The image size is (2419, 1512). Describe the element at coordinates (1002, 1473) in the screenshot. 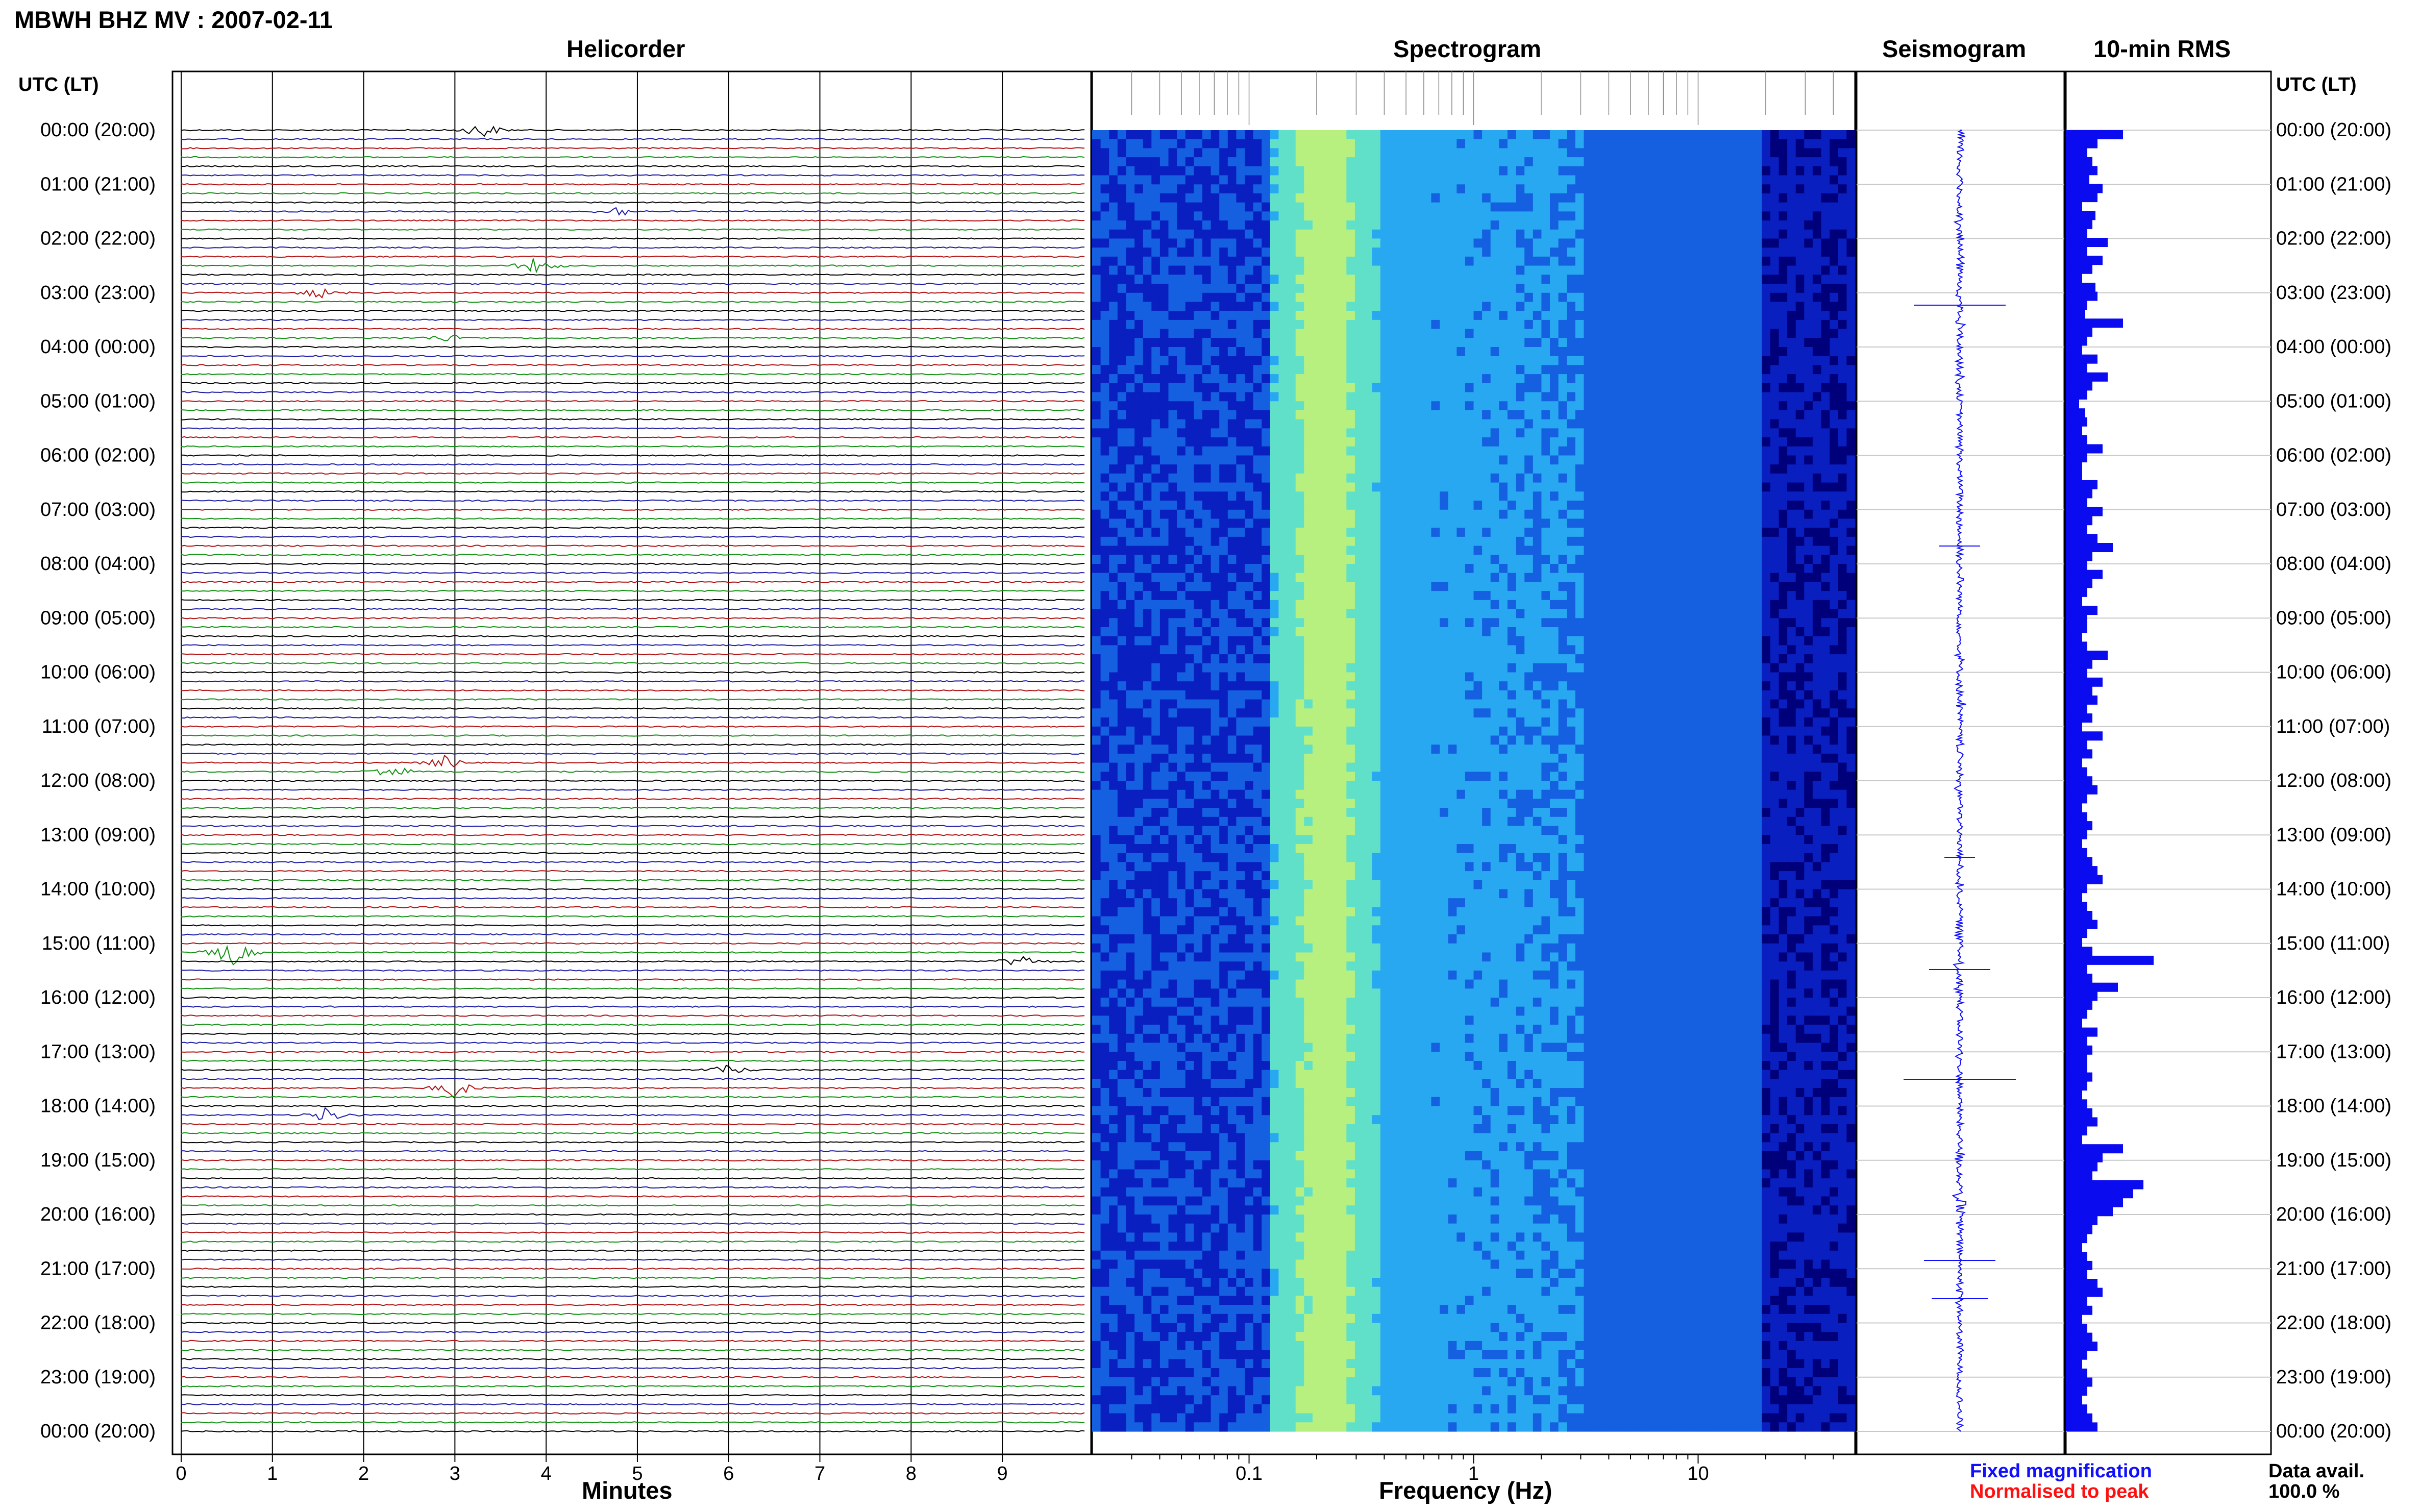

I see `minute-tick-label: 9` at that location.